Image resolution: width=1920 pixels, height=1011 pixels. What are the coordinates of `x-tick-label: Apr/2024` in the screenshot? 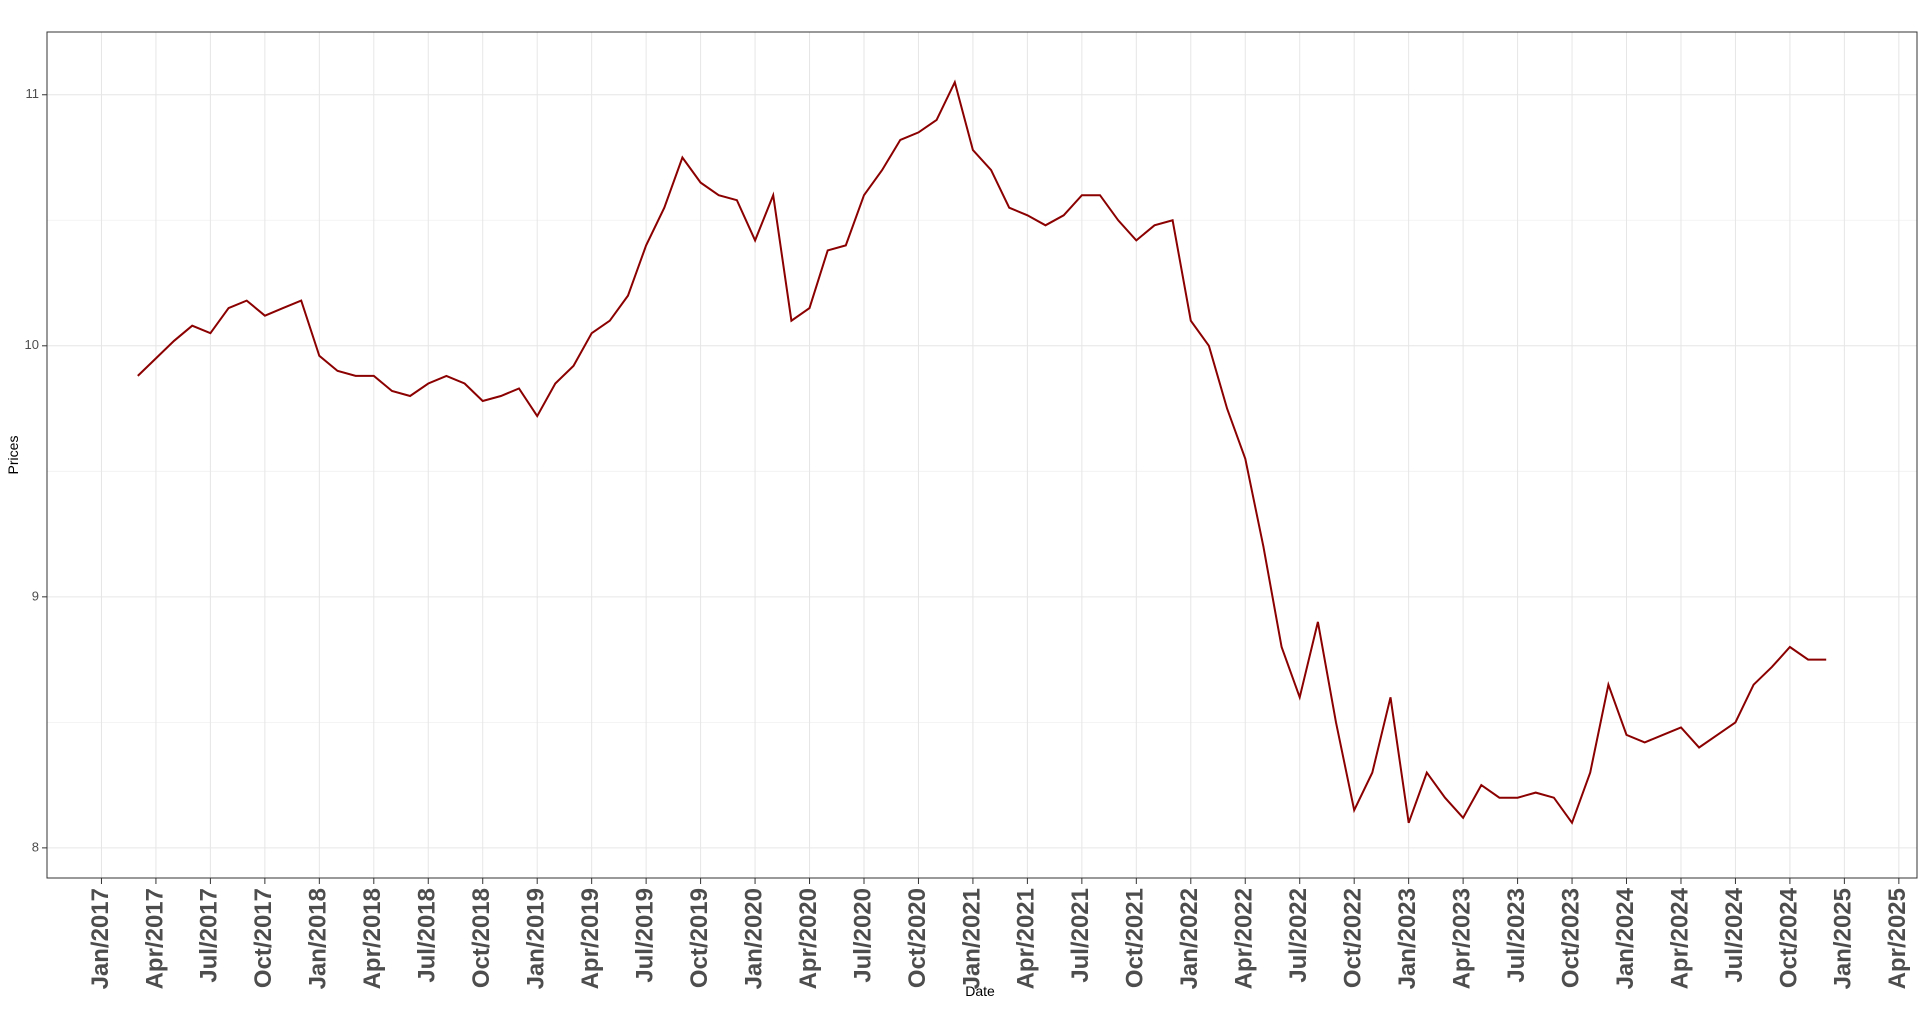 It's located at (1679, 938).